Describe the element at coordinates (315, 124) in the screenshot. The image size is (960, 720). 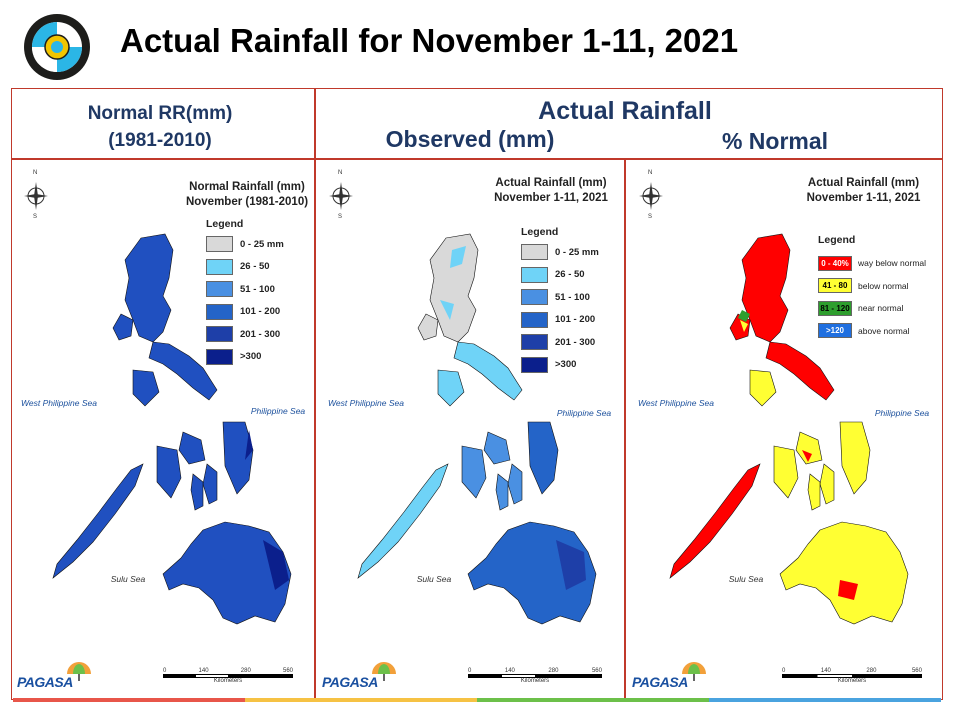
I see `header-divider` at that location.